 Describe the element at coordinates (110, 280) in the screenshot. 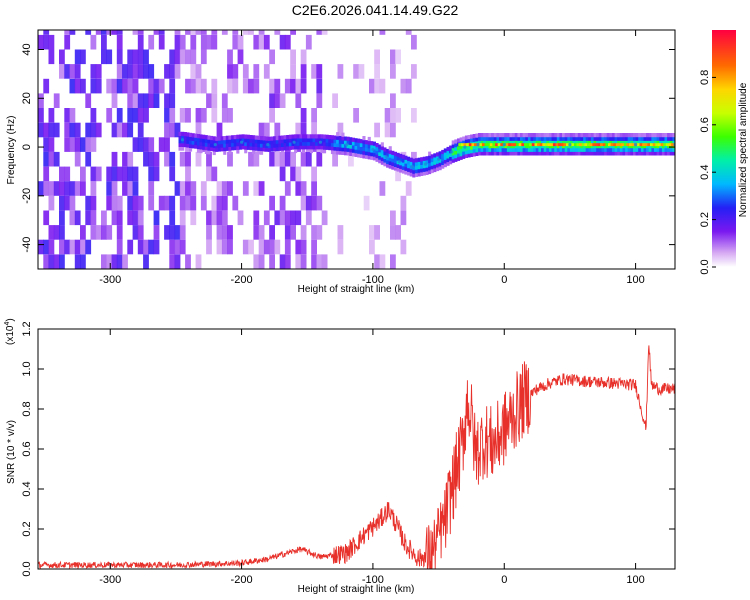

I see `x-tick-label: -300` at that location.